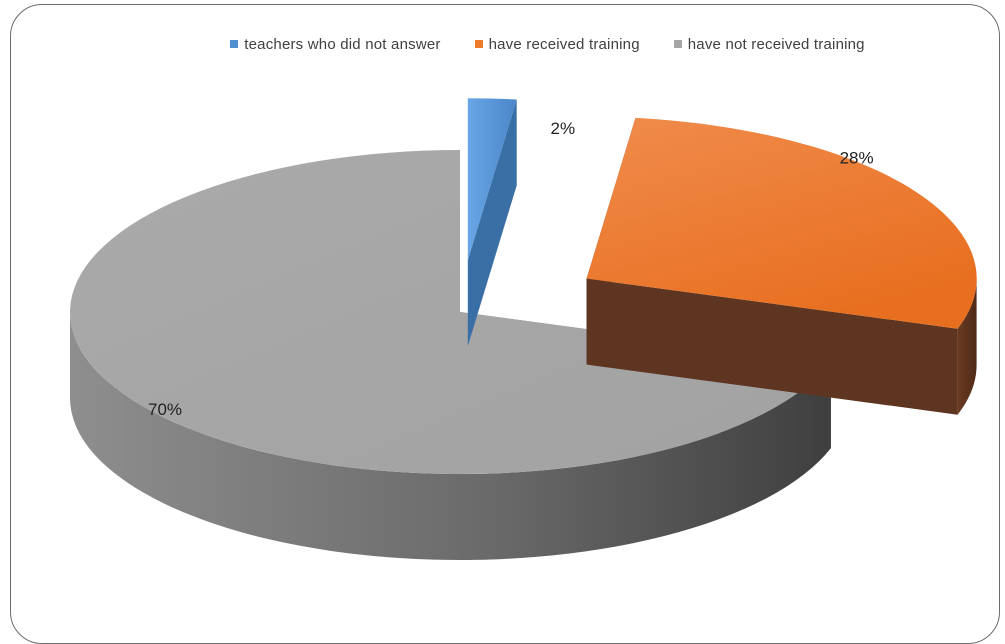  What do you see at coordinates (776, 44) in the screenshot?
I see `legend-label: have not received training` at bounding box center [776, 44].